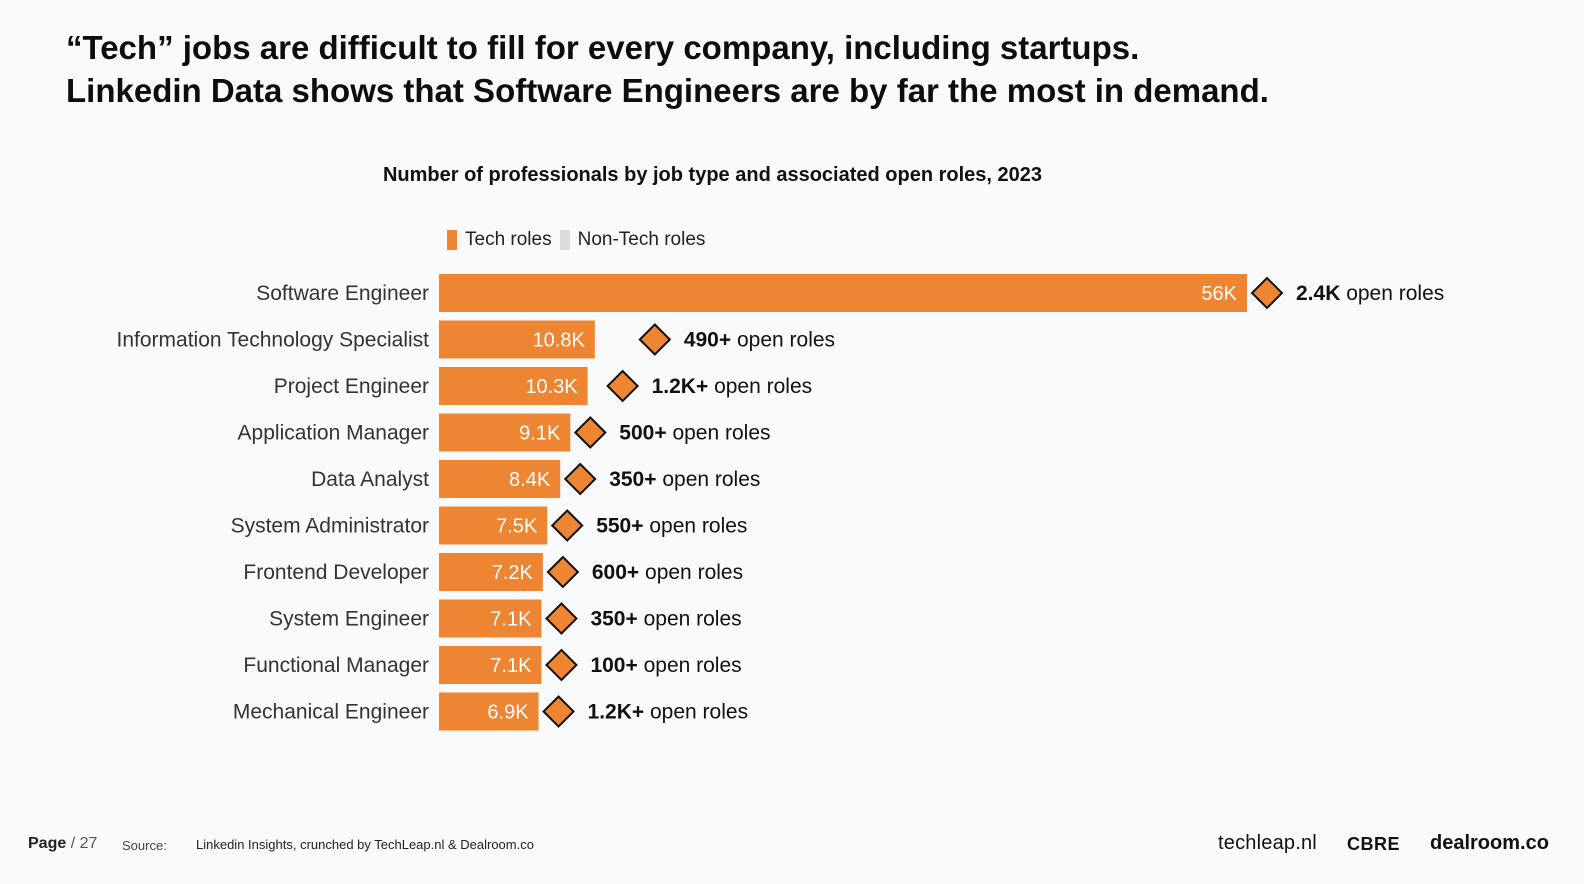 This screenshot has height=884, width=1584. I want to click on category-label: System Administrator, so click(330, 526).